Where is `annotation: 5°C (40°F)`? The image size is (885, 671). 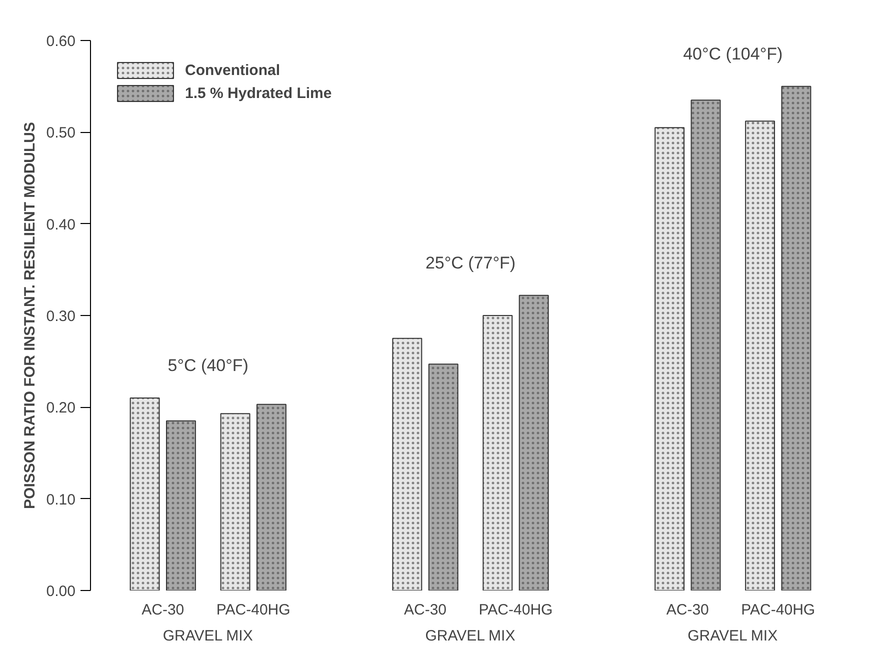
annotation: 5°C (40°F) is located at coordinates (208, 366).